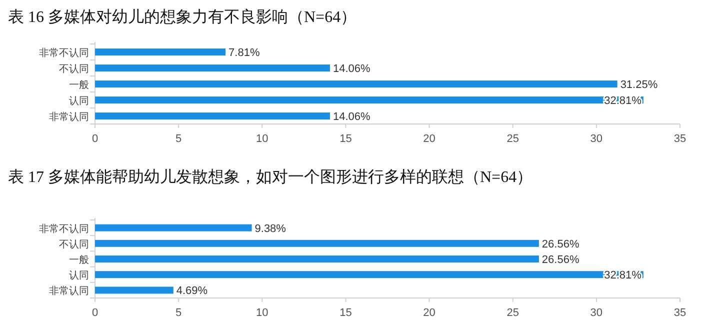  What do you see at coordinates (244, 53) in the screenshot?
I see `data-label: 7.81%` at bounding box center [244, 53].